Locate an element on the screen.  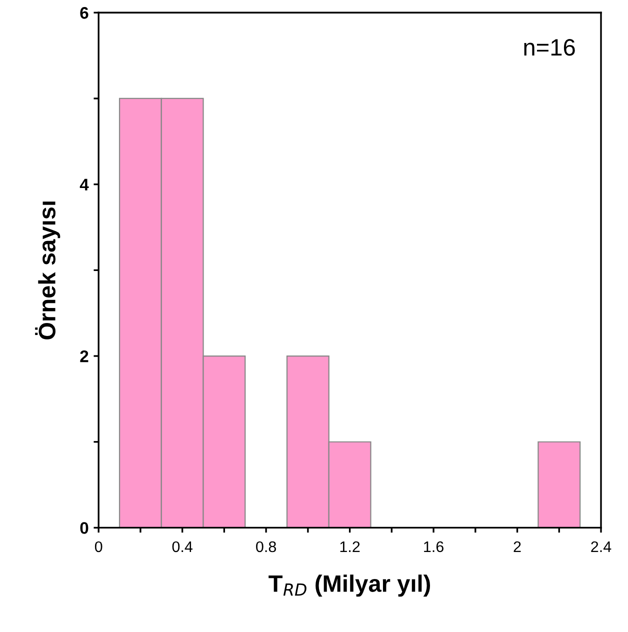
x-tick-label: 0.8 is located at coordinates (266, 546).